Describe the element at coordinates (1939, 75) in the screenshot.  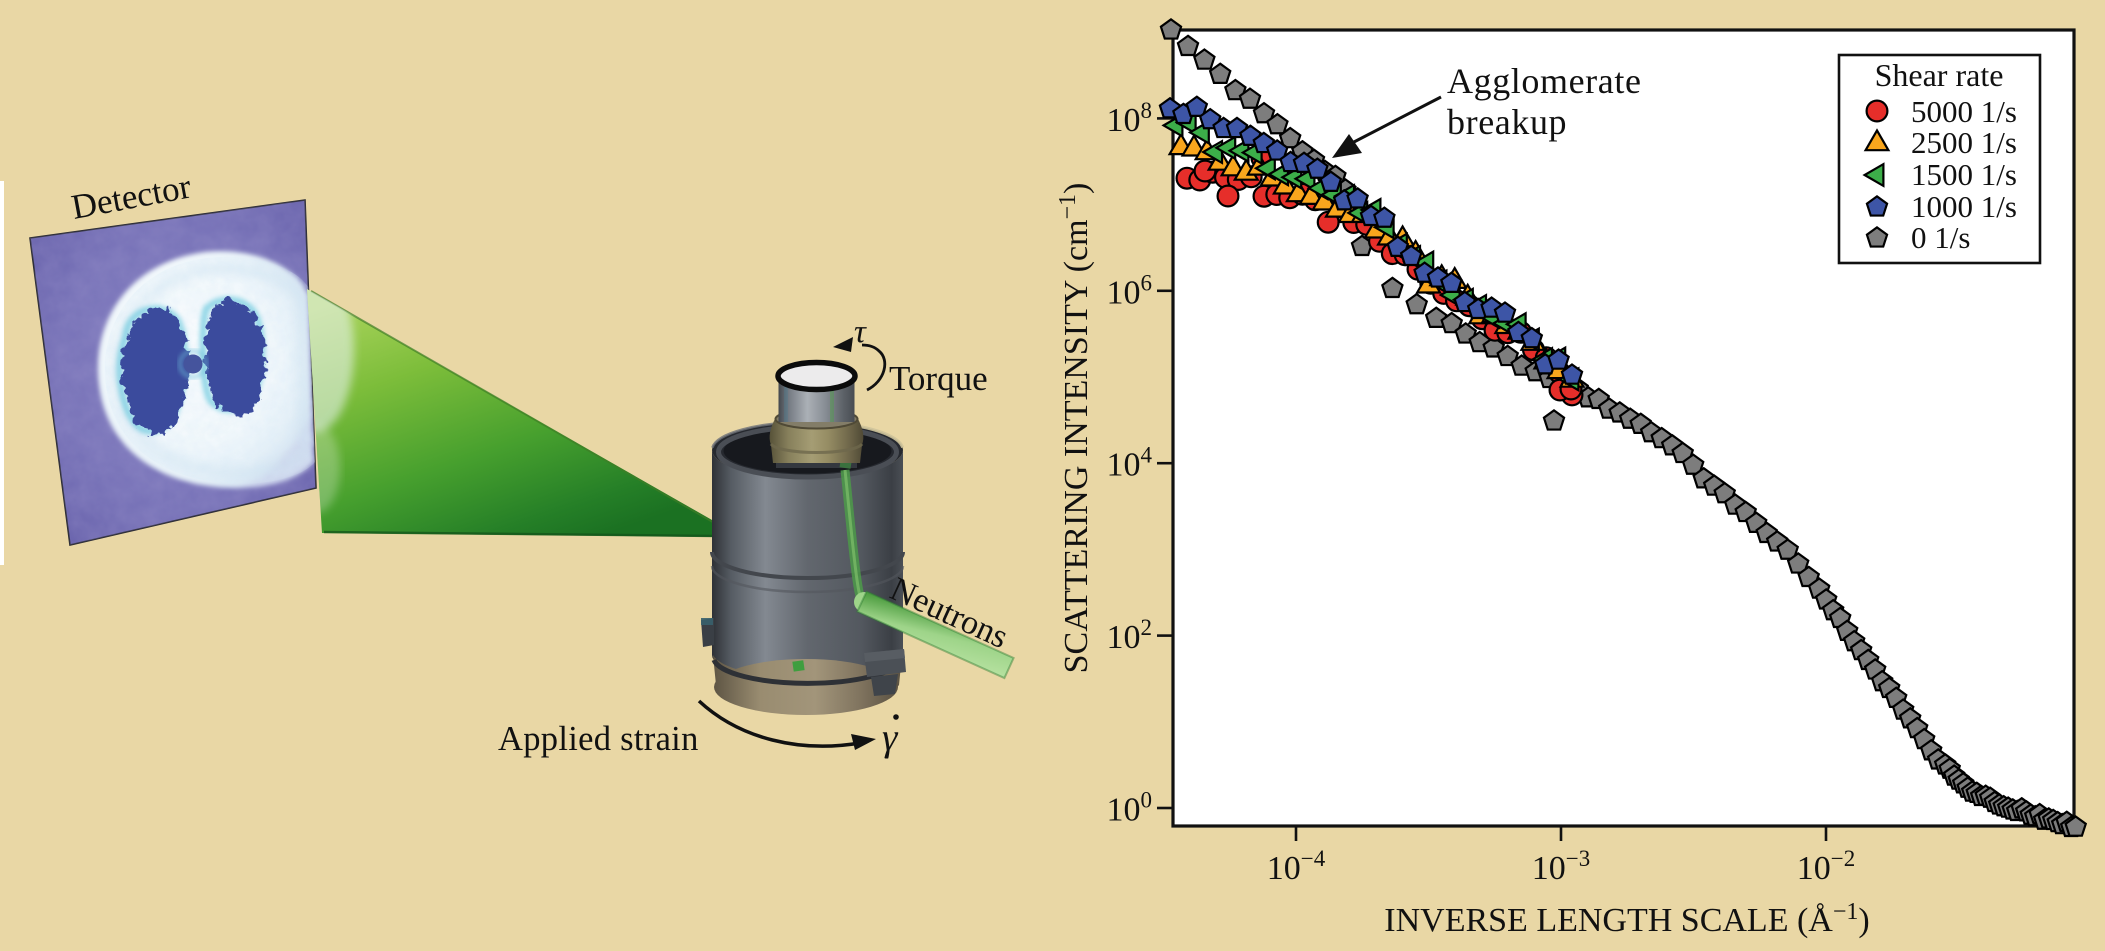
I see `svg-text: Shear rate` at that location.